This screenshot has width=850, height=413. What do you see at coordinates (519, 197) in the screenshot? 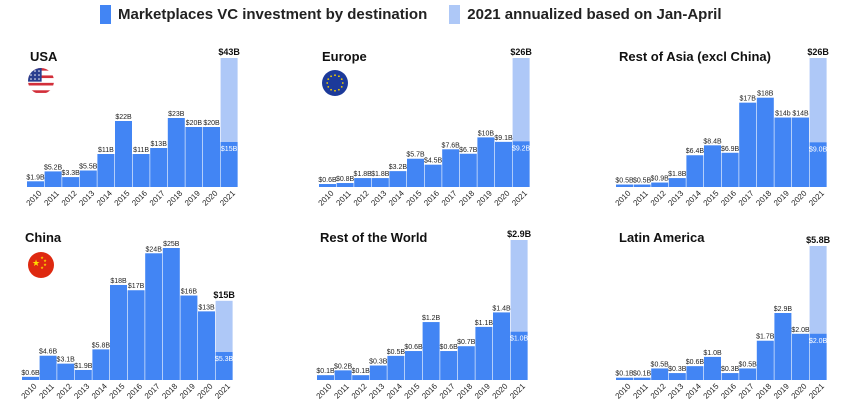
I see `tick-label-europe-2021: 2021` at bounding box center [519, 197].